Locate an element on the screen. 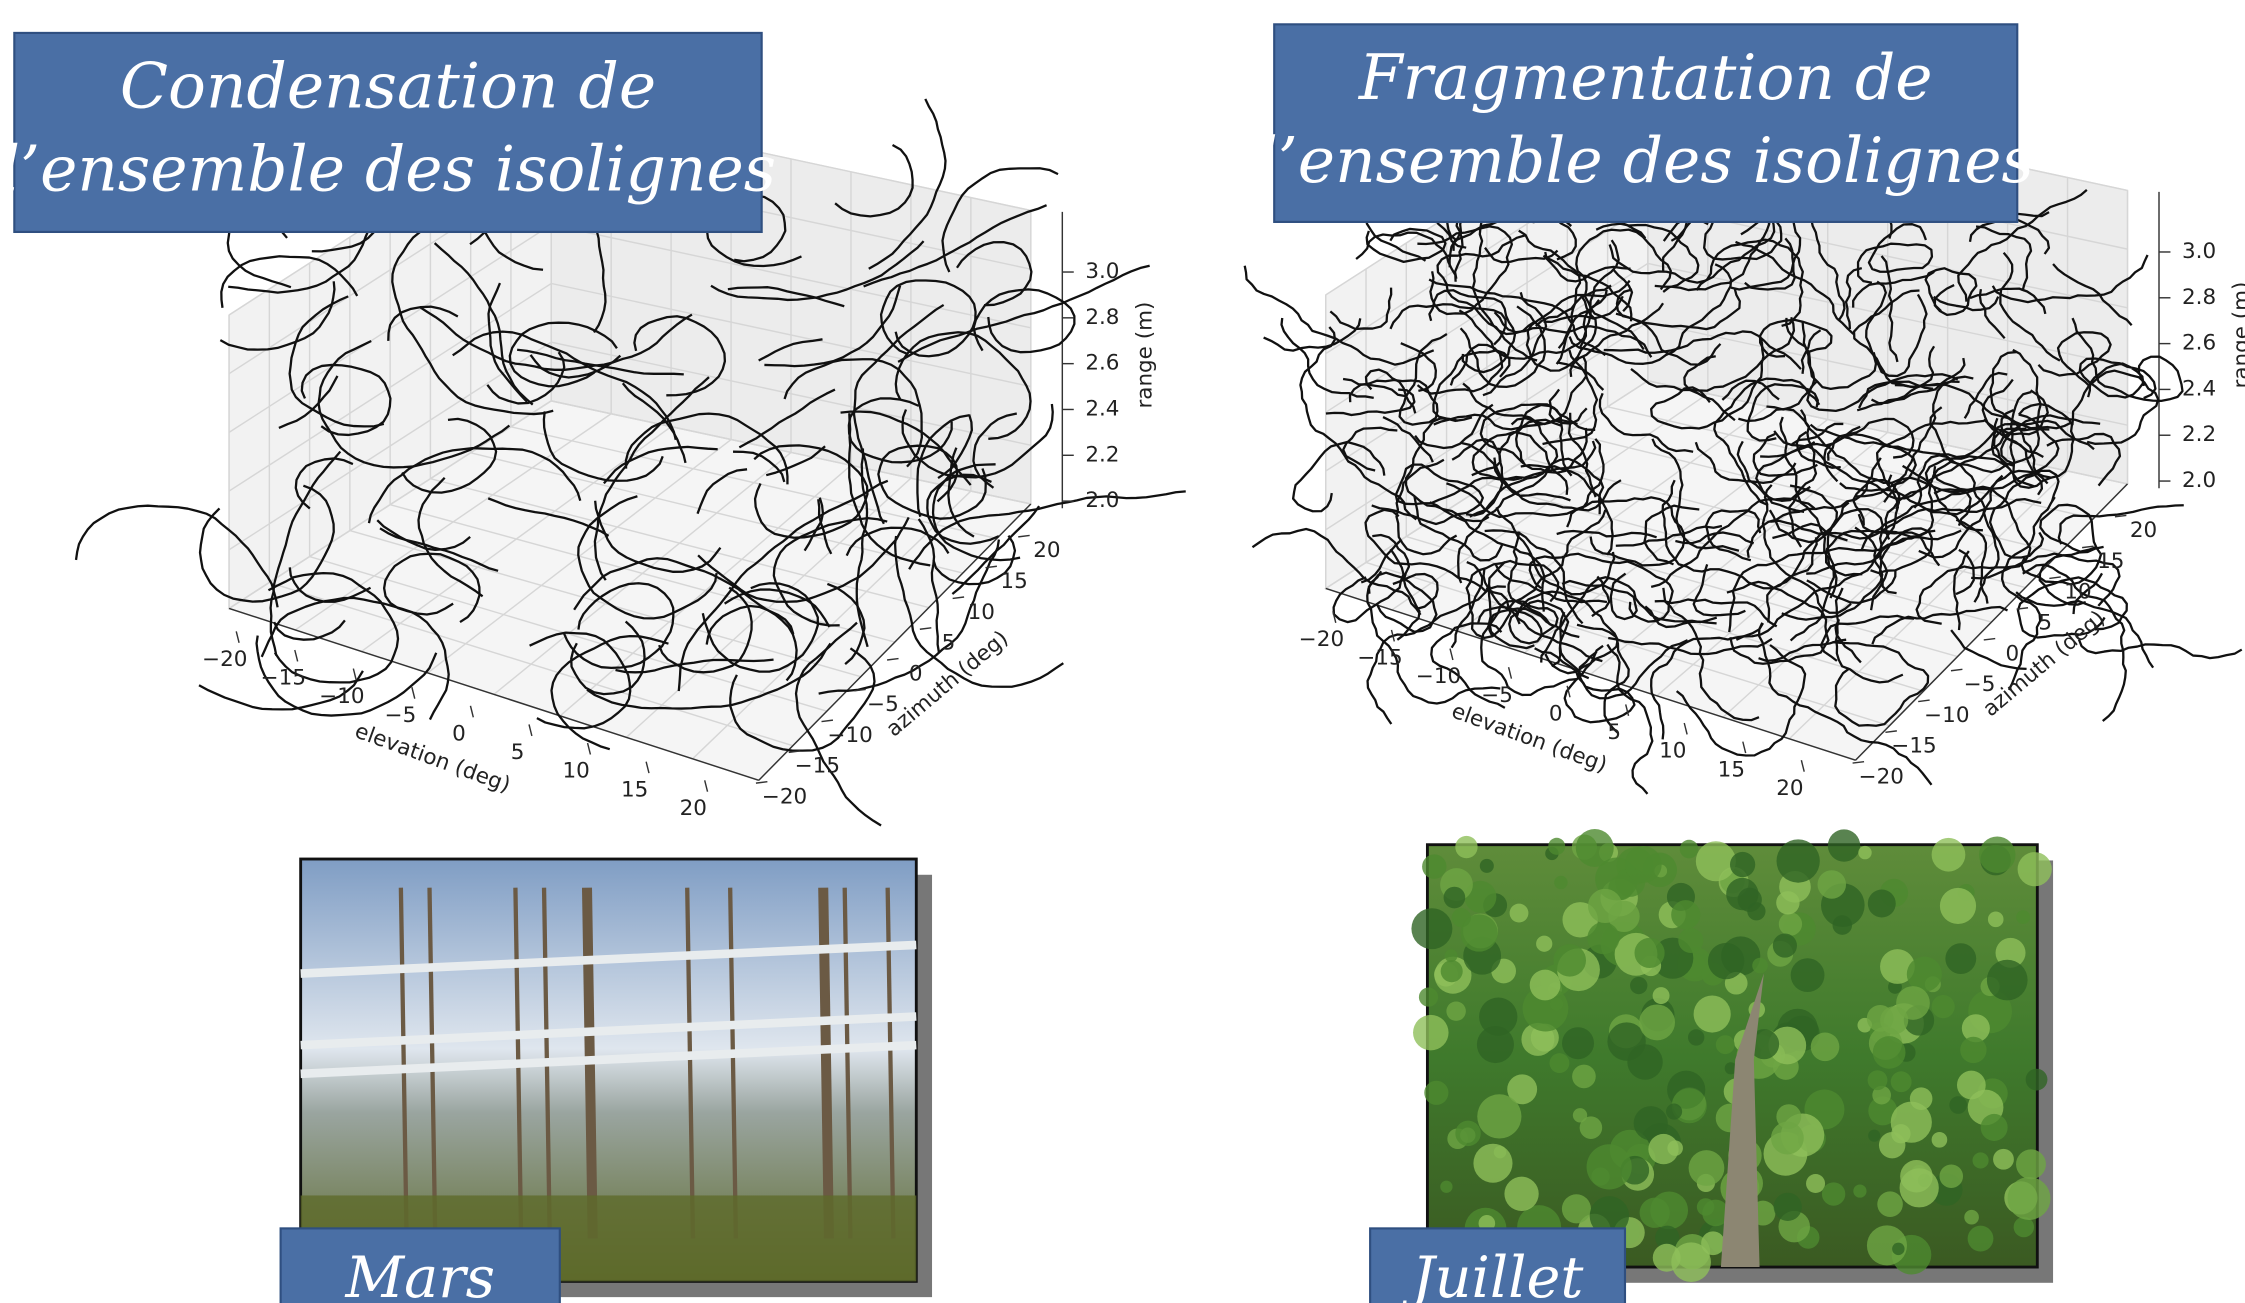 The width and height of the screenshot is (2245, 1303). x-tick-label: −10 is located at coordinates (341, 696).